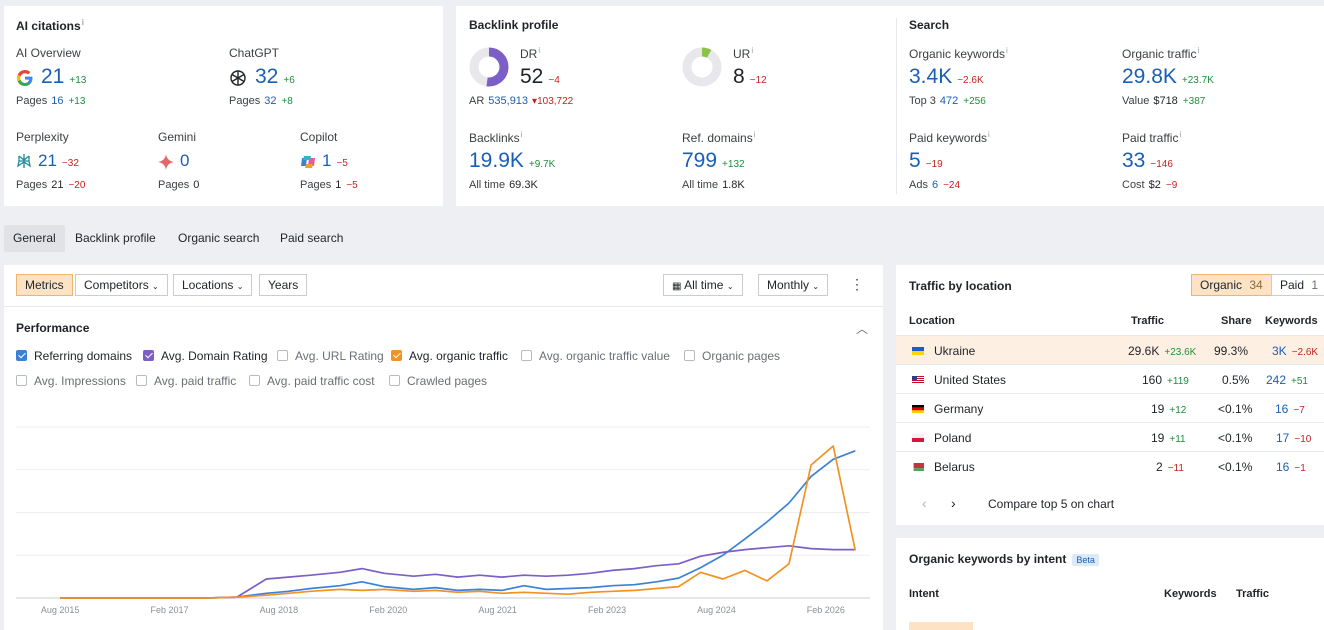 Image resolution: width=1324 pixels, height=630 pixels. I want to click on backlinks-value: 19.9K +9.7K, so click(512, 160).